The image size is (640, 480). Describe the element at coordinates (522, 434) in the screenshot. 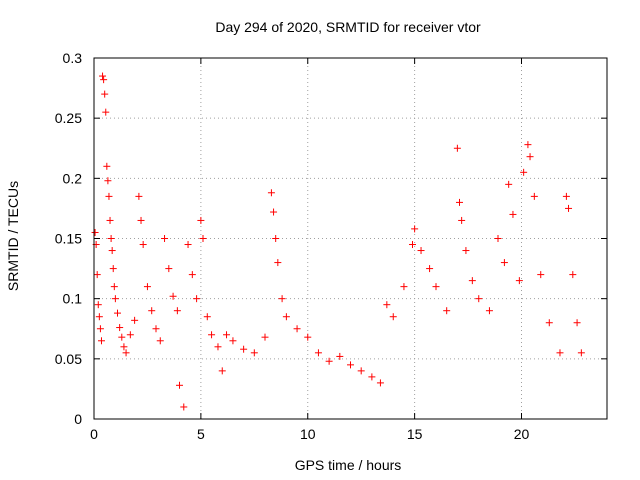

I see `x-tick-label: 20` at that location.